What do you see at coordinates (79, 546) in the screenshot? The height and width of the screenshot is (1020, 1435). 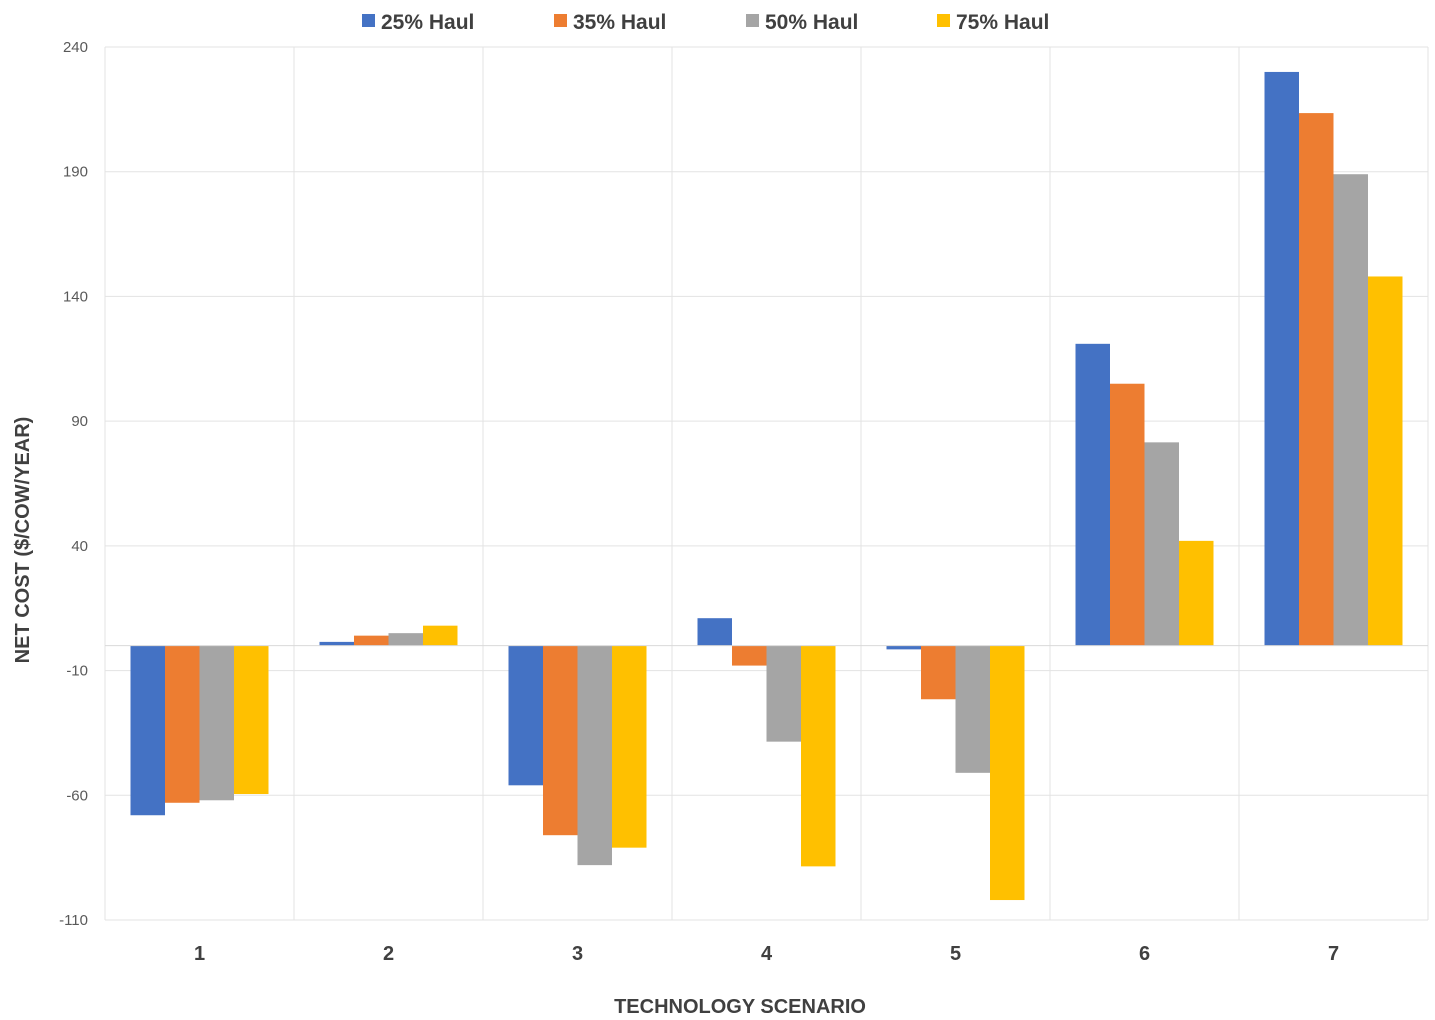 I see `y-tick-label: 40` at bounding box center [79, 546].